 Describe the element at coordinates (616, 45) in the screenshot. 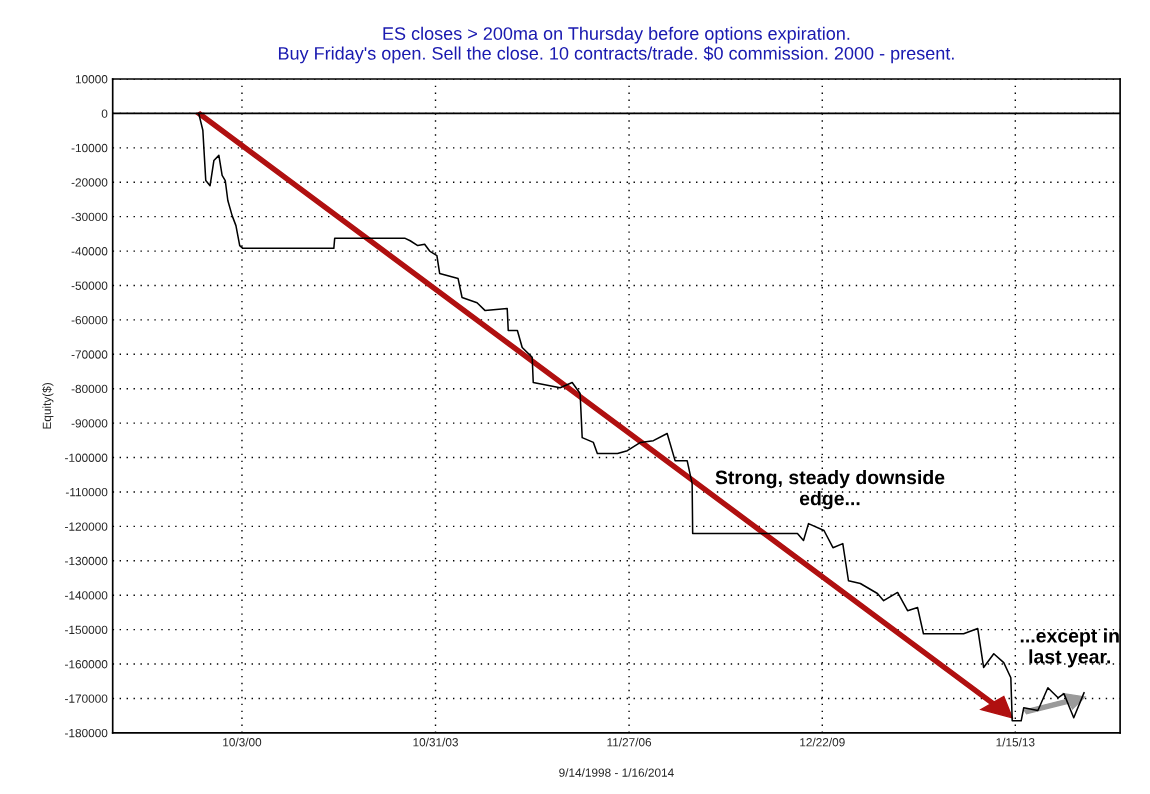

I see `chart-title: ES closes > 200ma on Thursday before options expiration. Buy Friday's open. Sell the close. 10 contracts/trade. $0 commission. 2000 - present.` at that location.